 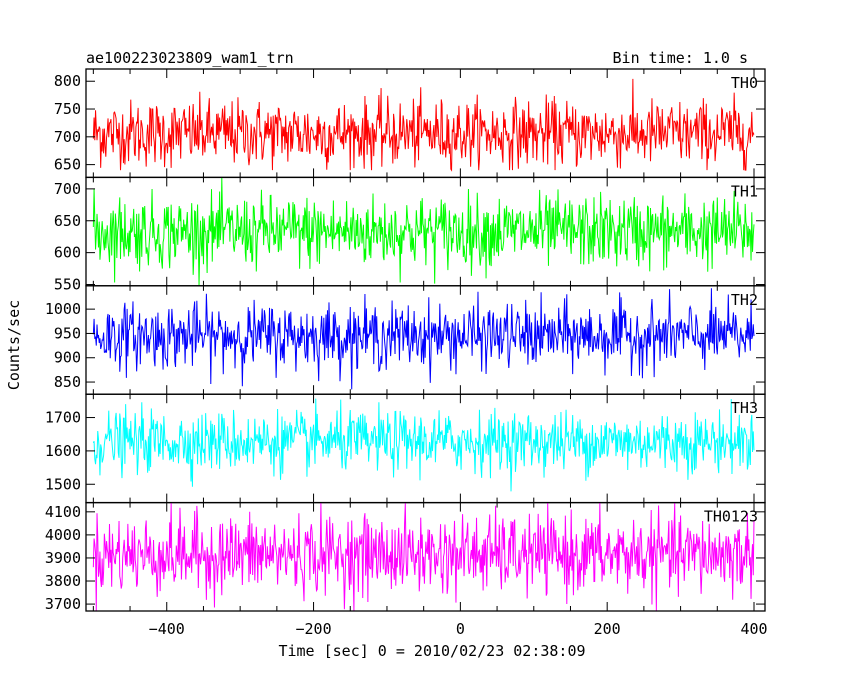 I want to click on x-tick-labels: −400 −200 0 200 400, so click(x=458, y=629).